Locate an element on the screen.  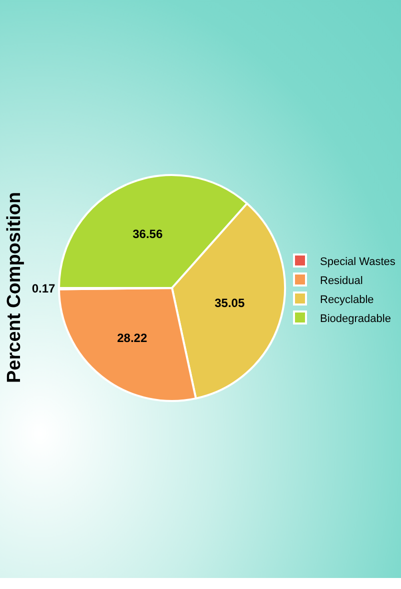
legend-label: Recyclable is located at coordinates (347, 300).